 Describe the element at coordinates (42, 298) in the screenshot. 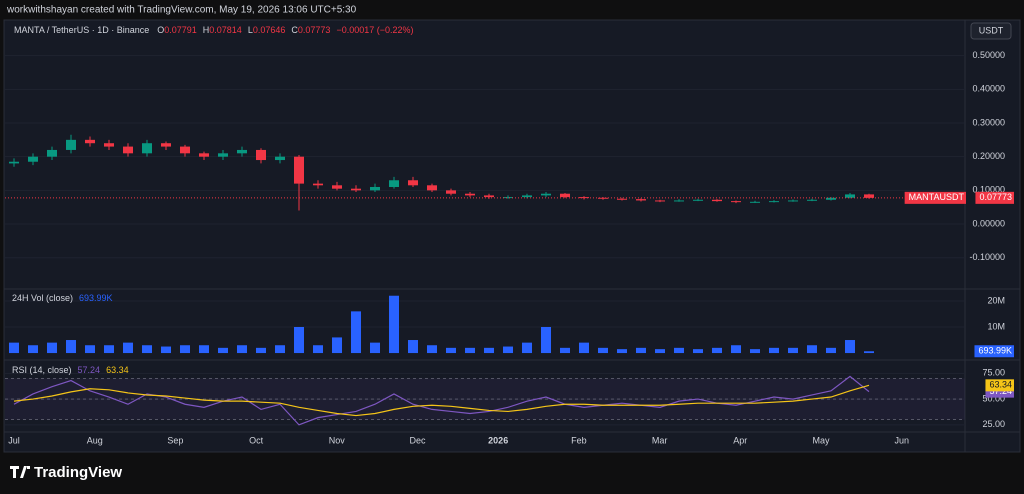

I see `legend-title: 24H Vol (close)` at that location.